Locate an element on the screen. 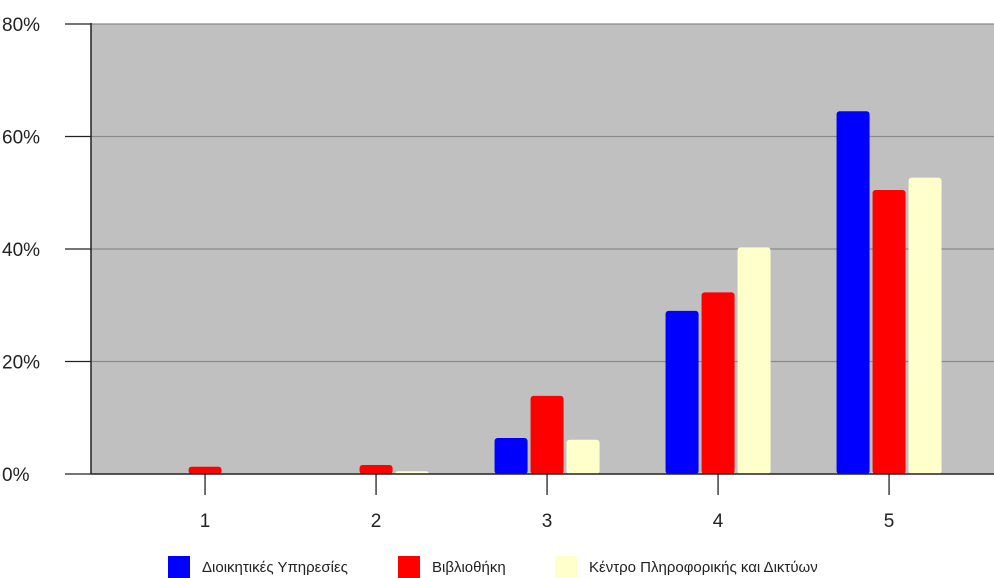 The height and width of the screenshot is (578, 994). legend-item-it-network-center: Κέντρο Πληροφορικής και Δικτύων is located at coordinates (686, 567).